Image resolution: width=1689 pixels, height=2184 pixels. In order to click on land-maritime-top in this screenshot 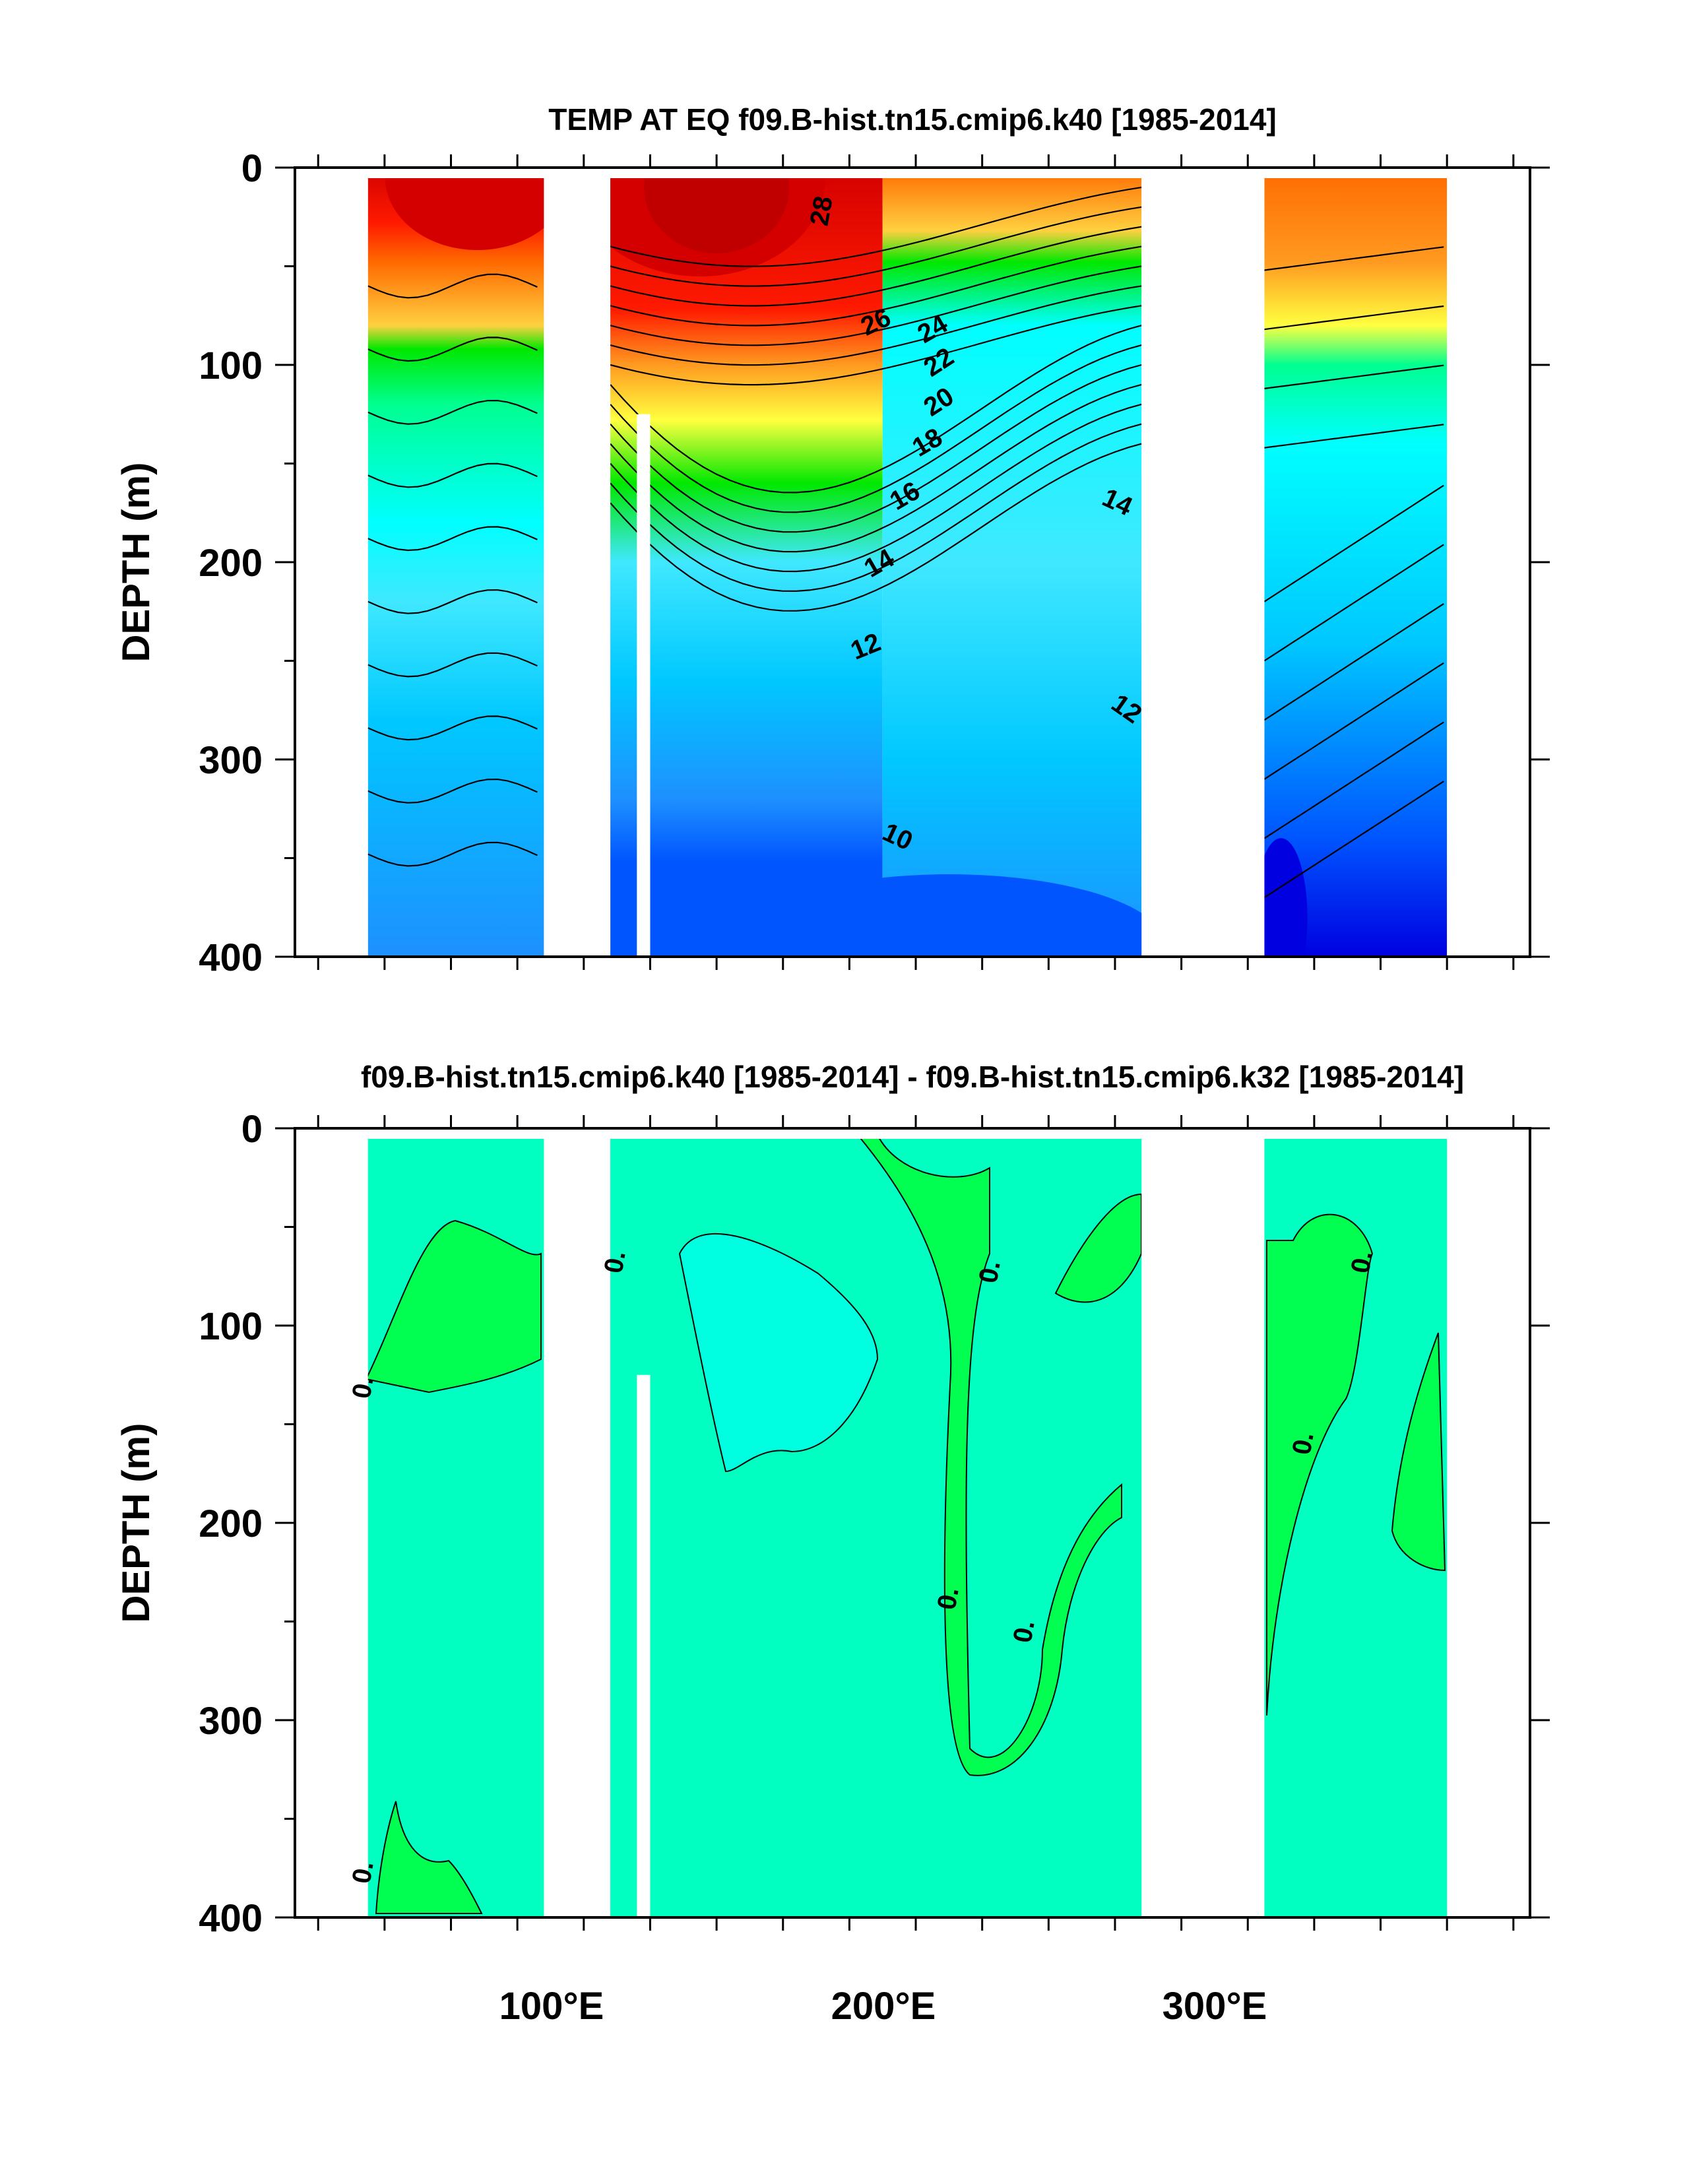, I will do `click(577, 562)`.